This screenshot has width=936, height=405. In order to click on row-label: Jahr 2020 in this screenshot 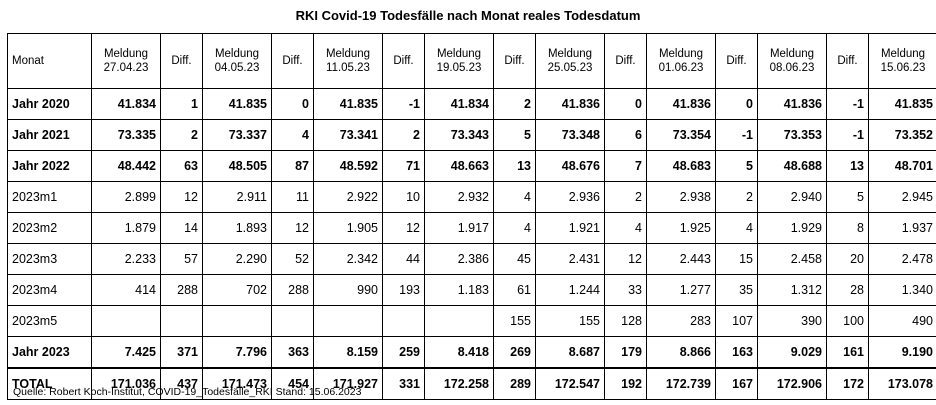, I will do `click(49, 104)`.